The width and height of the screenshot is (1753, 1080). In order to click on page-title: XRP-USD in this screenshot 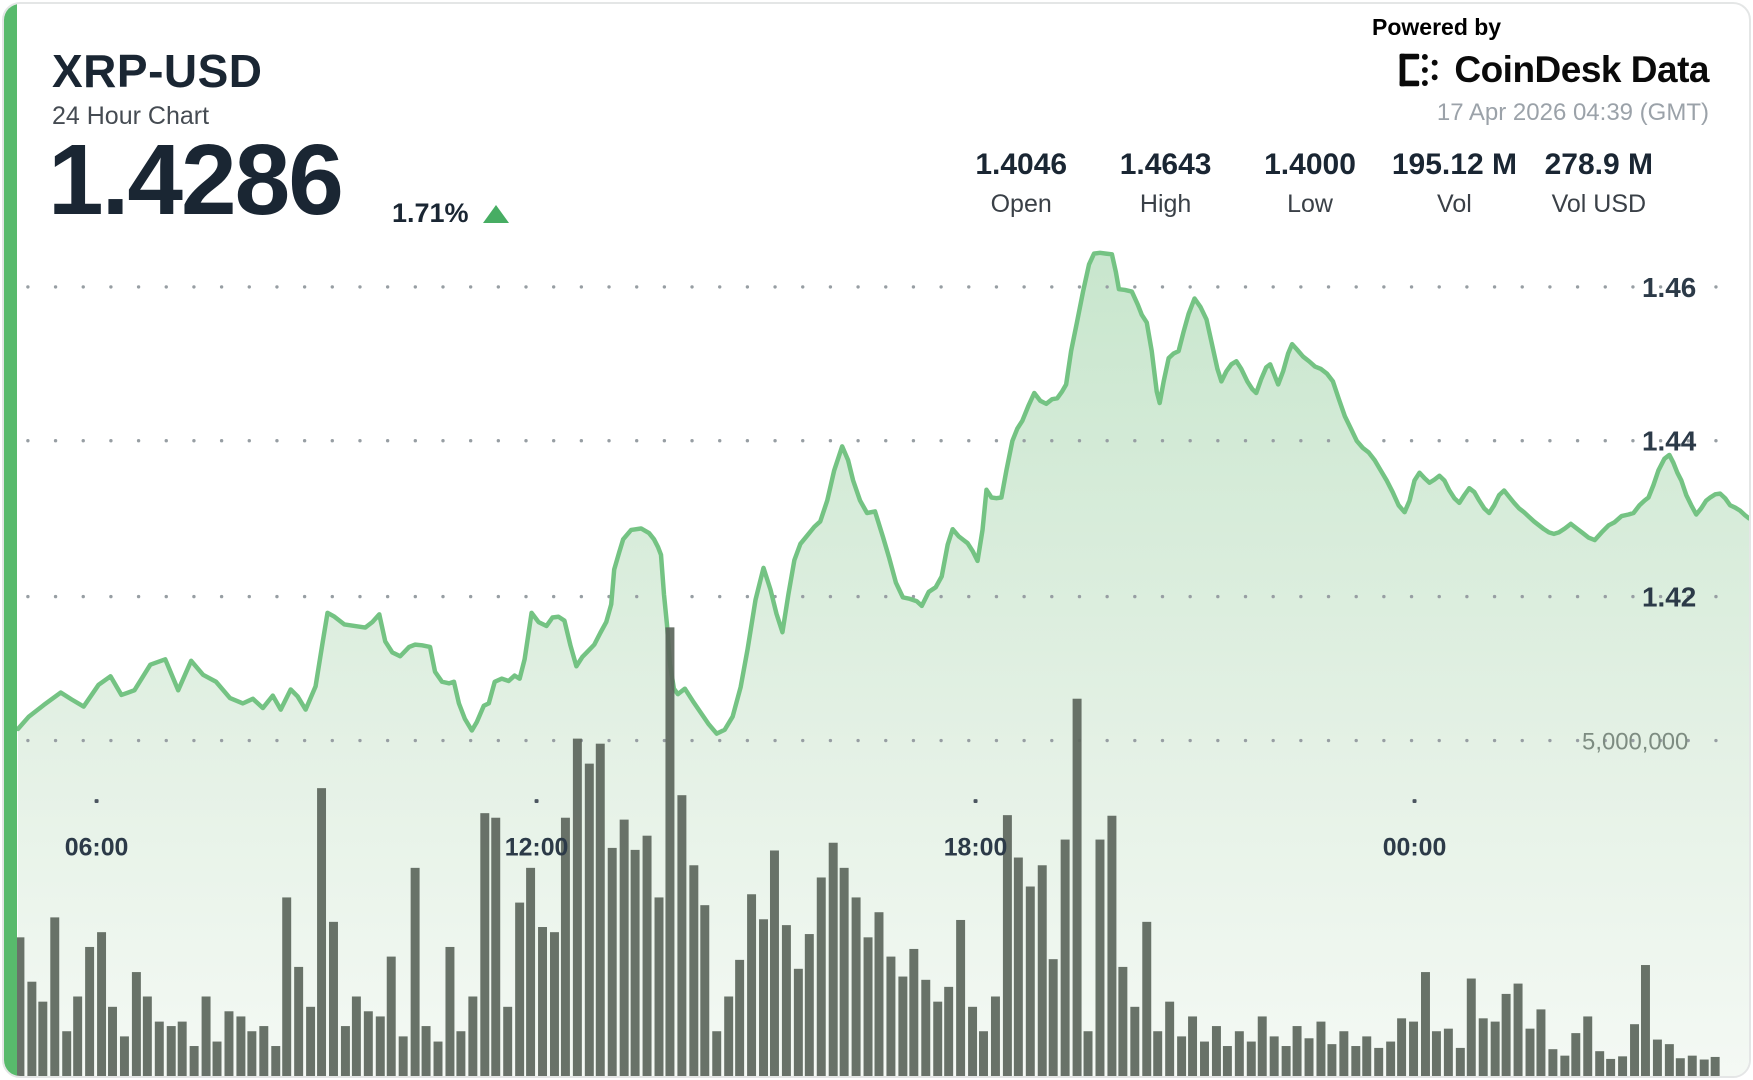, I will do `click(157, 71)`.